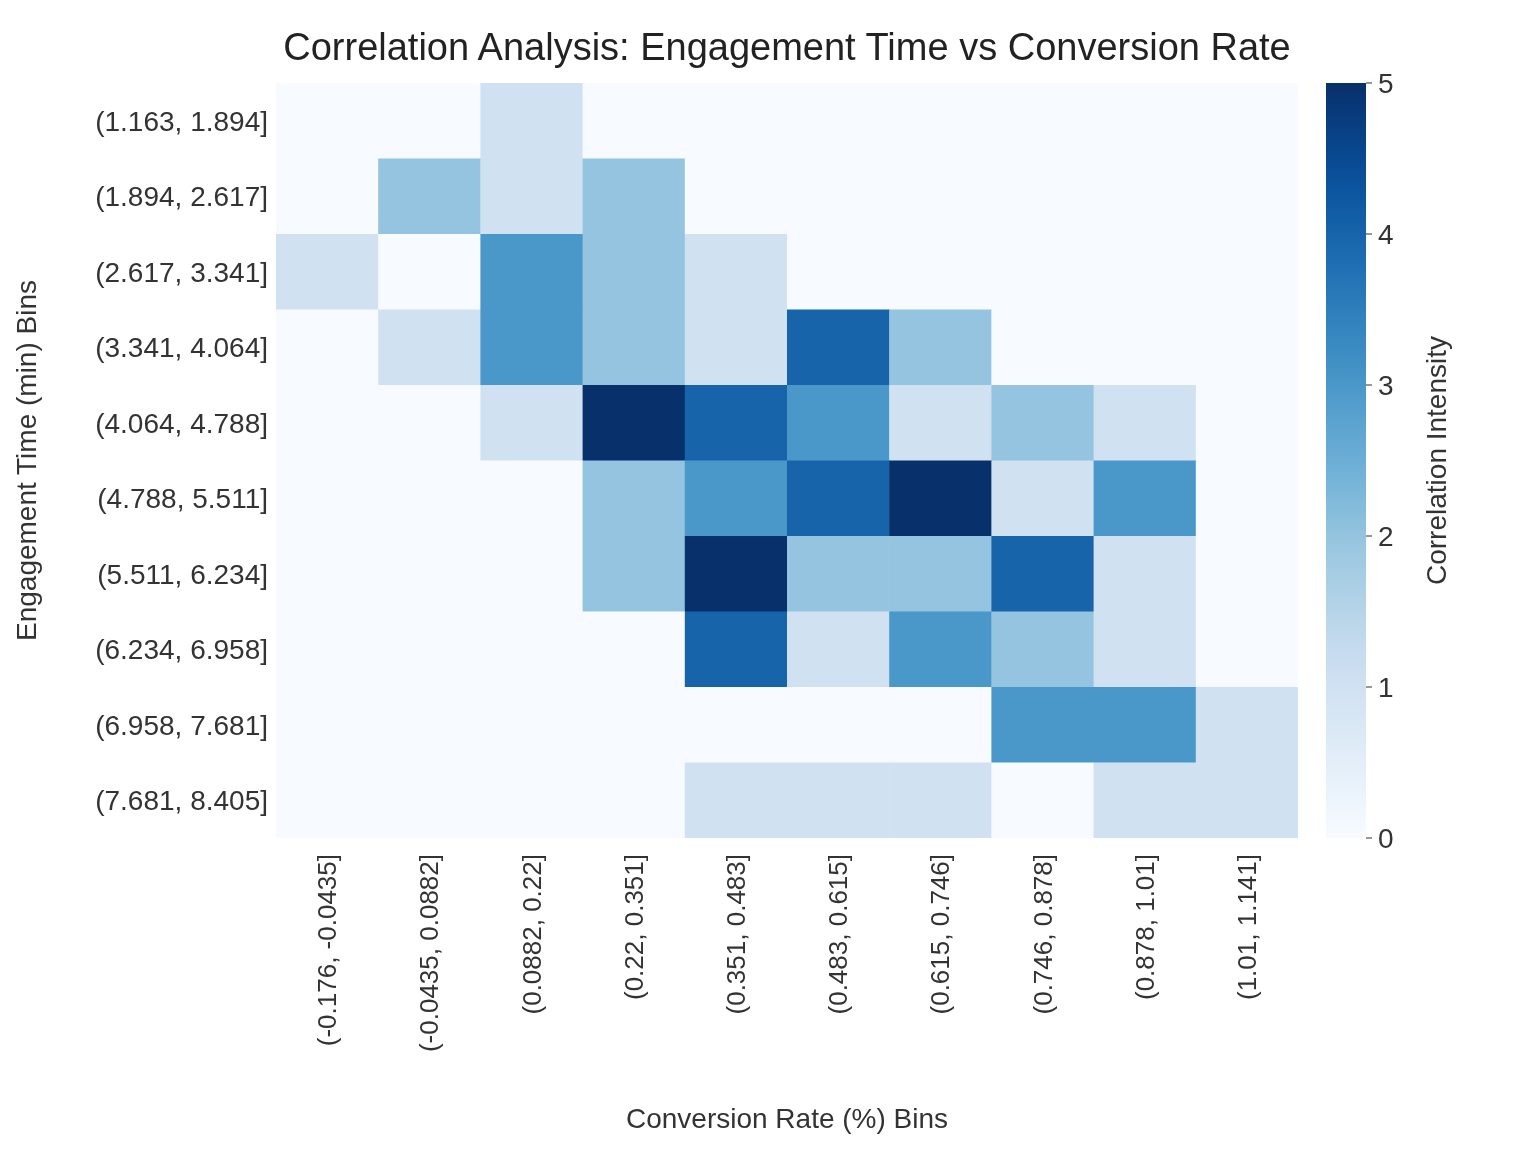 Image resolution: width=1536 pixels, height=1152 pixels. Describe the element at coordinates (181, 650) in the screenshot. I see `y-tick-label: (6.234, 6.958]` at that location.